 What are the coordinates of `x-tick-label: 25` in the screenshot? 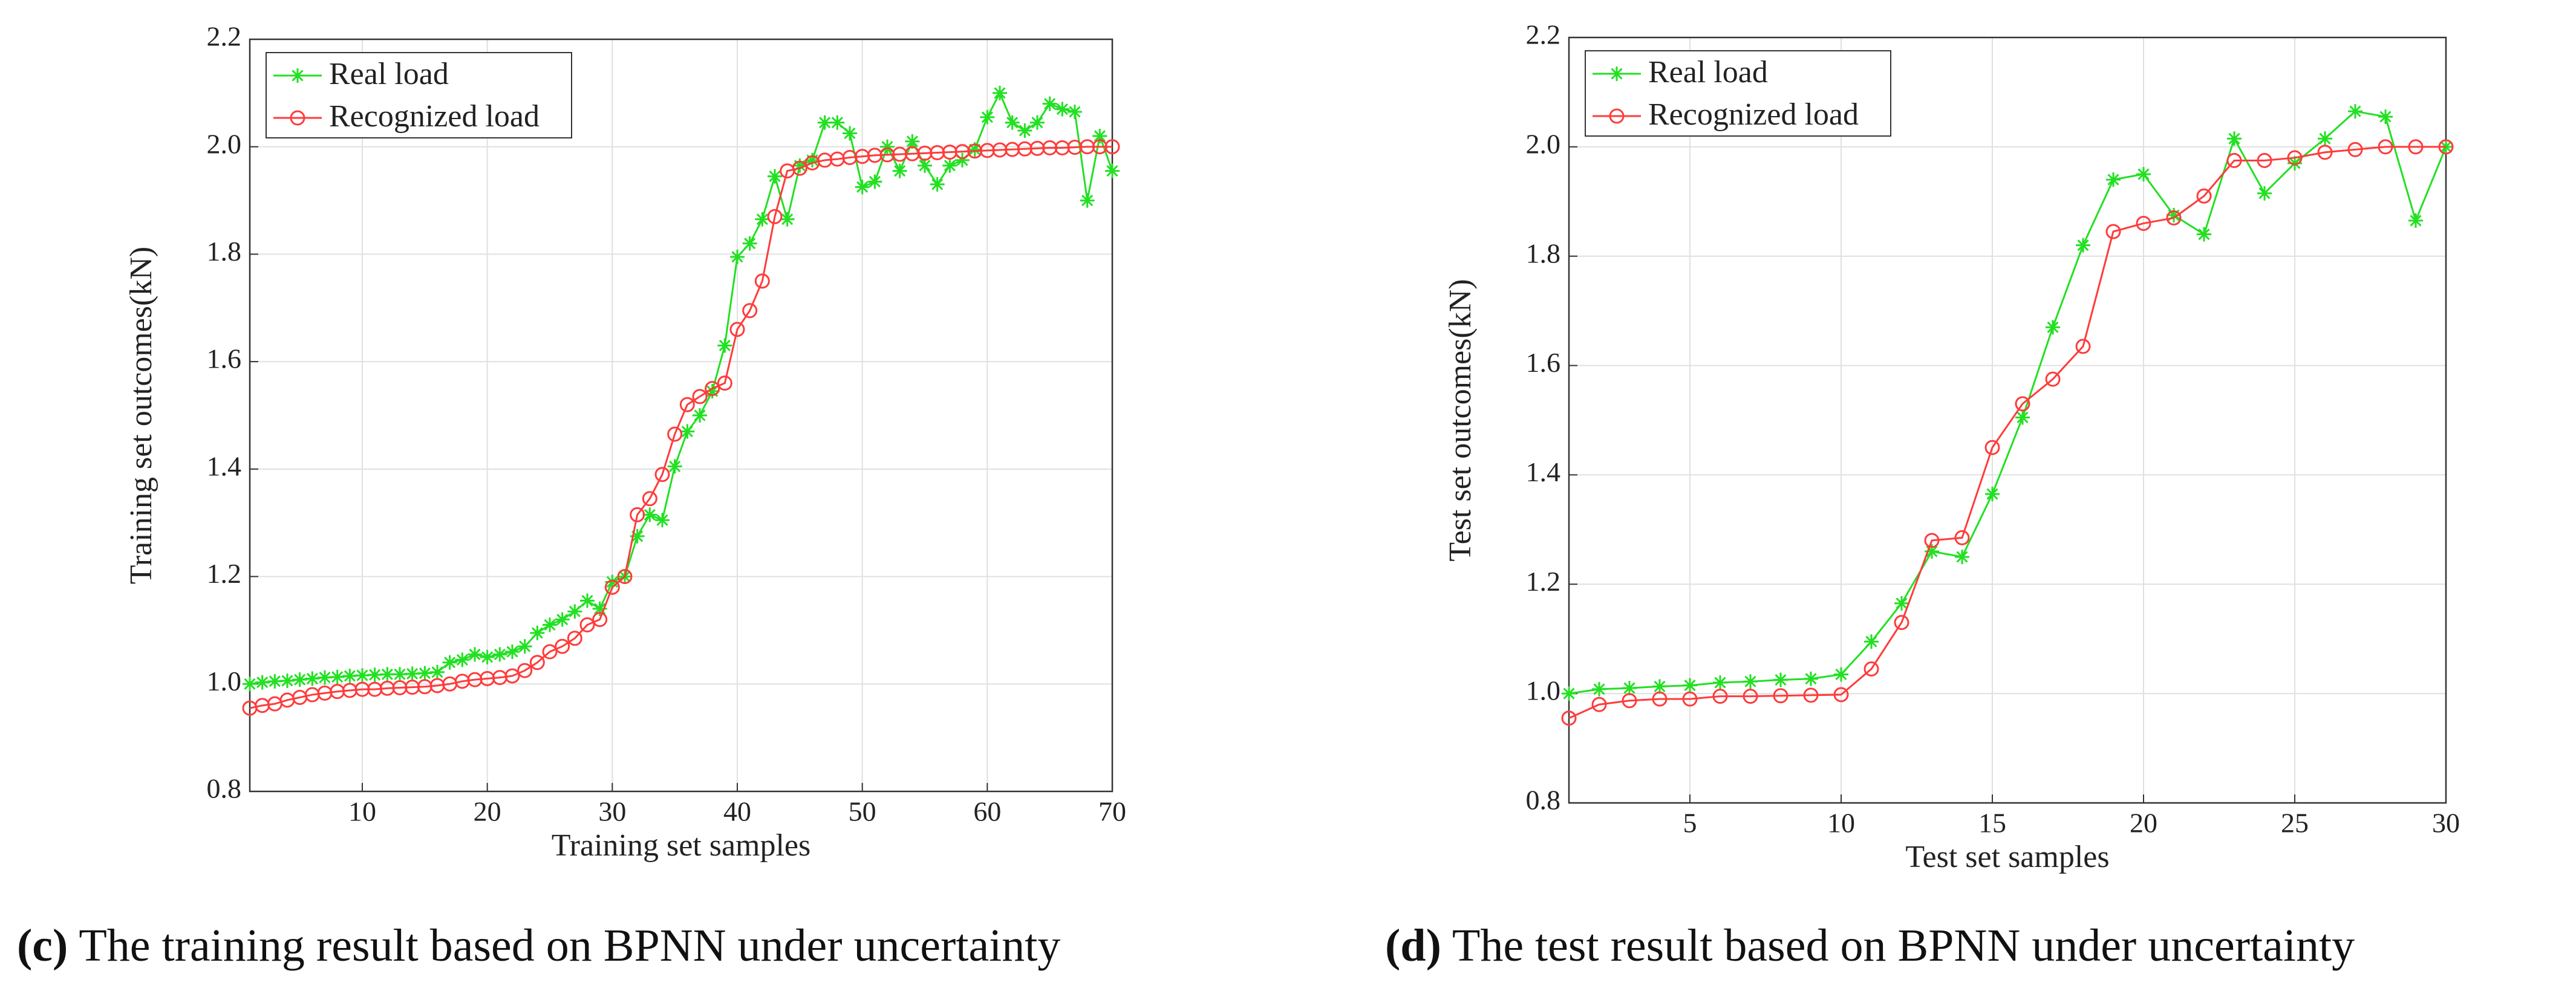 It's located at (2295, 823).